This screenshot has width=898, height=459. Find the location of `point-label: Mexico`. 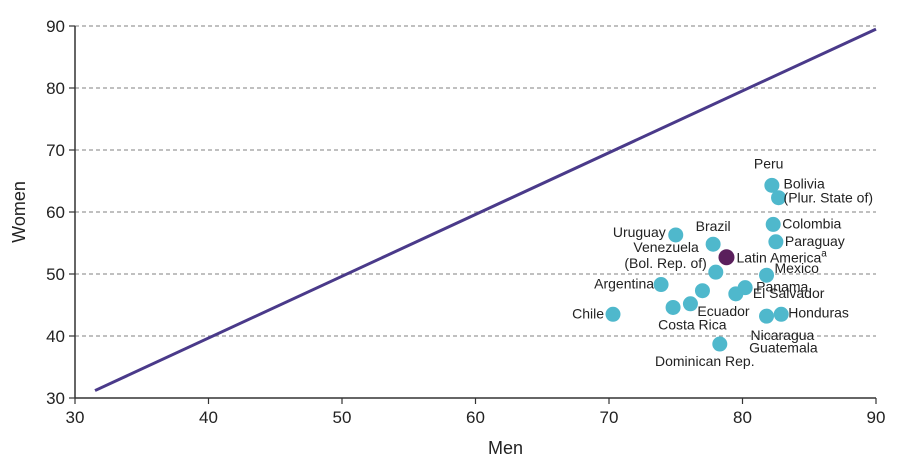

point-label: Mexico is located at coordinates (797, 268).